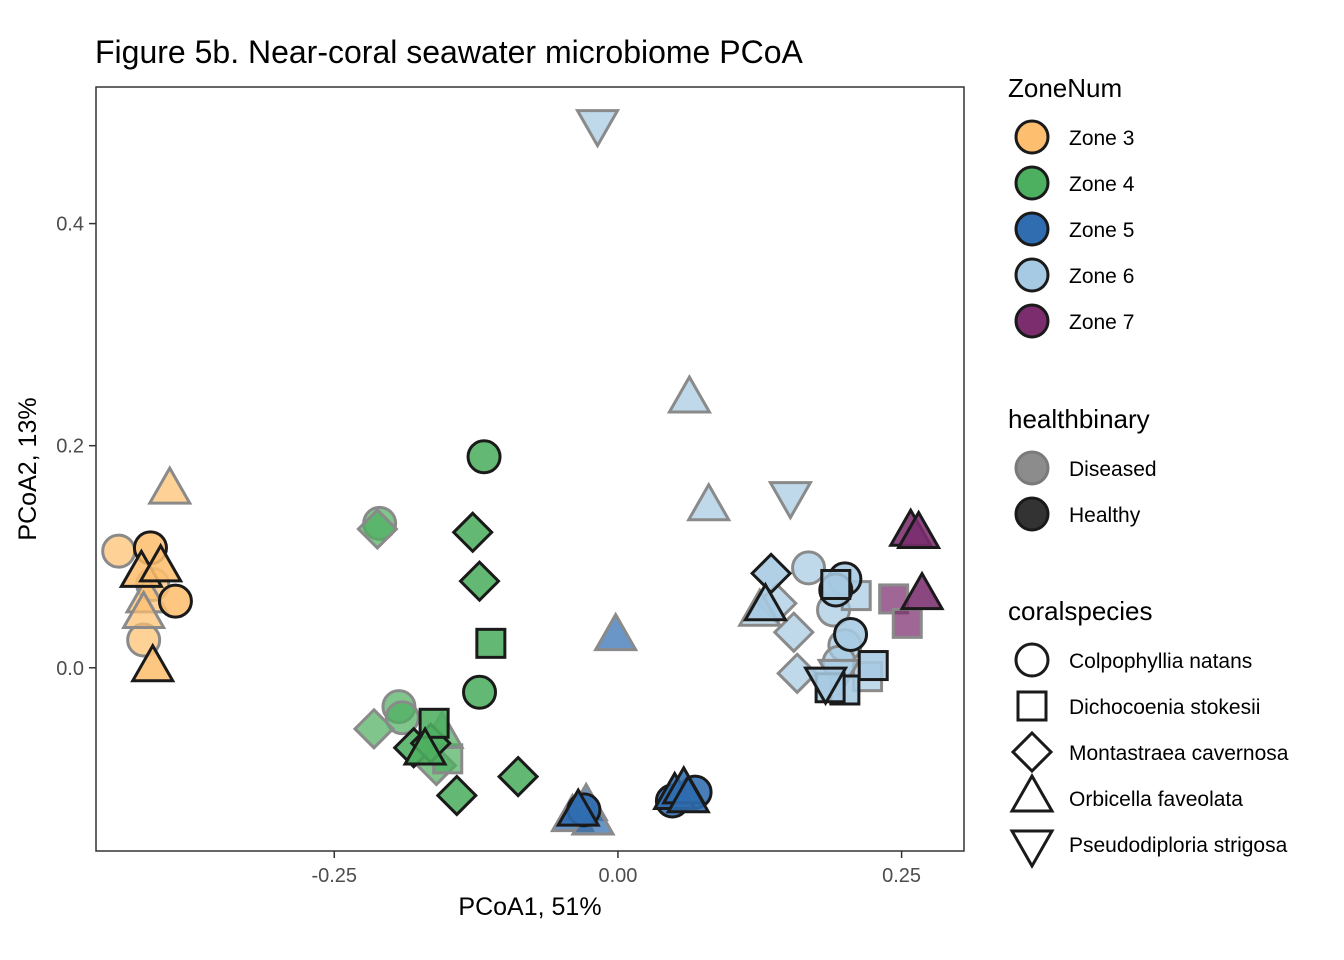  What do you see at coordinates (1113, 469) in the screenshot?
I see `legend-label: Diseased` at bounding box center [1113, 469].